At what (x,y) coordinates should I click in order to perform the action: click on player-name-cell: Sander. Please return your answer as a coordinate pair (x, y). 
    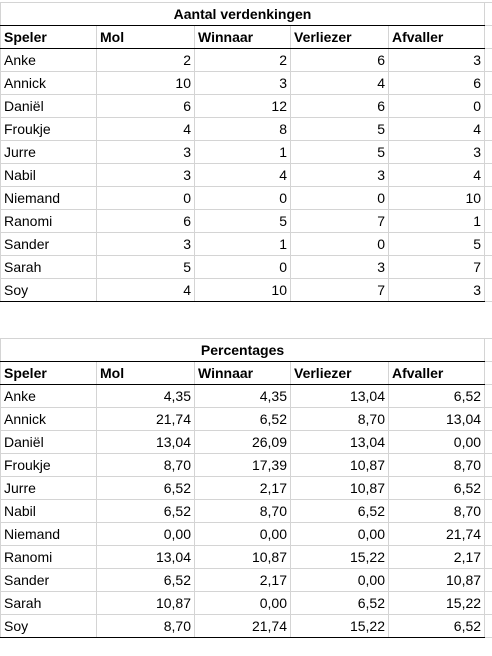
    Looking at the image, I should click on (48, 580).